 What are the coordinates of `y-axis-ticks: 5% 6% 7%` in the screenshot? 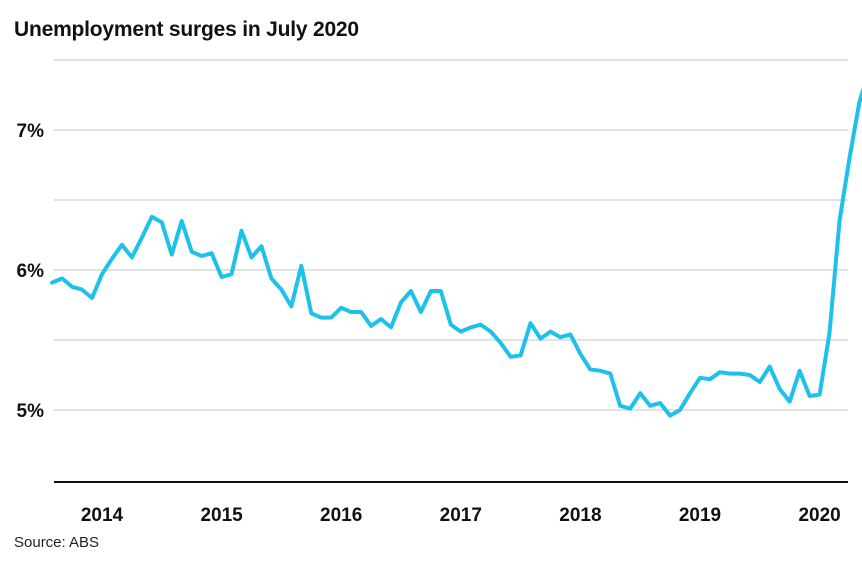 It's located at (31, 271).